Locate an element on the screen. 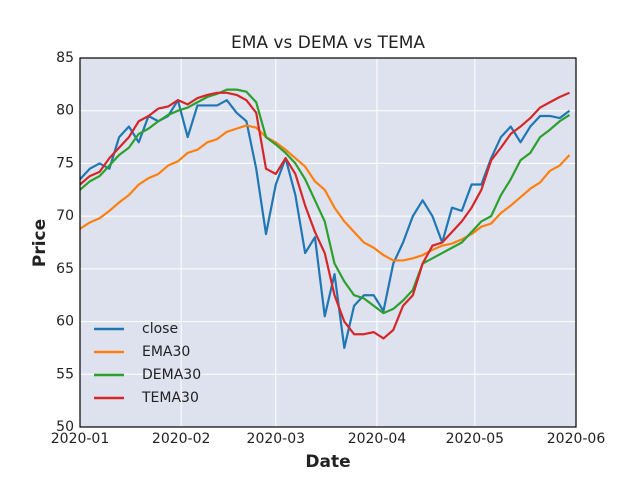 Image resolution: width=640 pixels, height=484 pixels. y-tick-label: 55 is located at coordinates (65, 374).